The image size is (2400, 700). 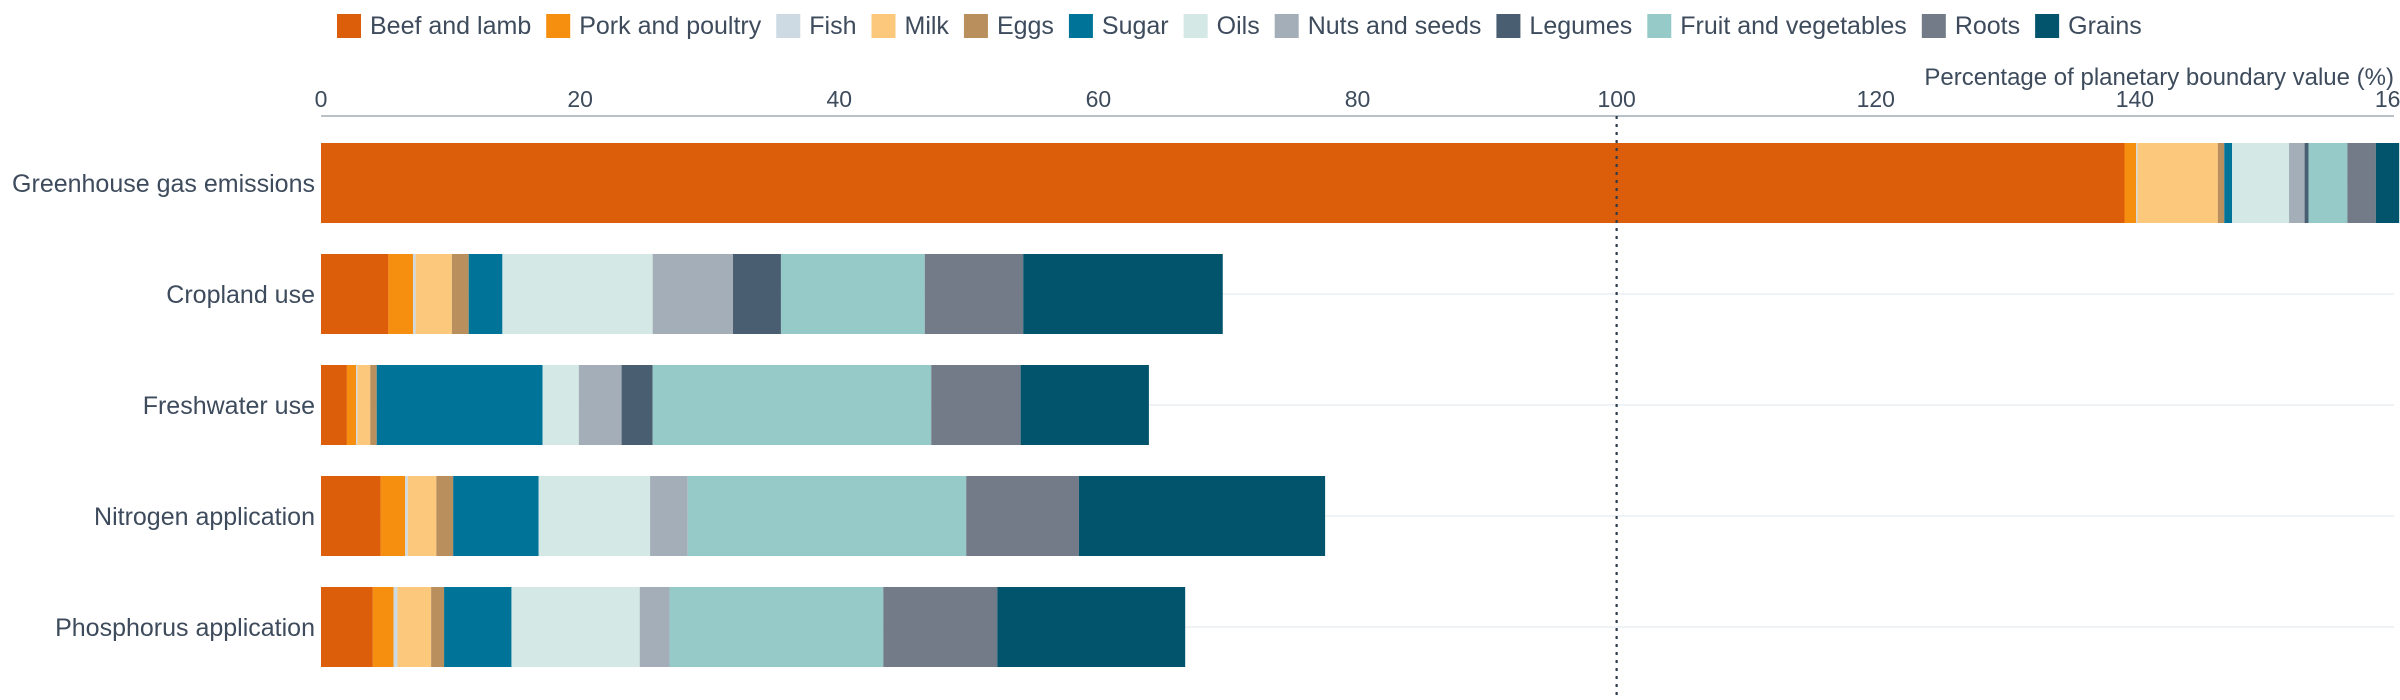 What do you see at coordinates (321, 99) in the screenshot?
I see `x-tick-label: 0` at bounding box center [321, 99].